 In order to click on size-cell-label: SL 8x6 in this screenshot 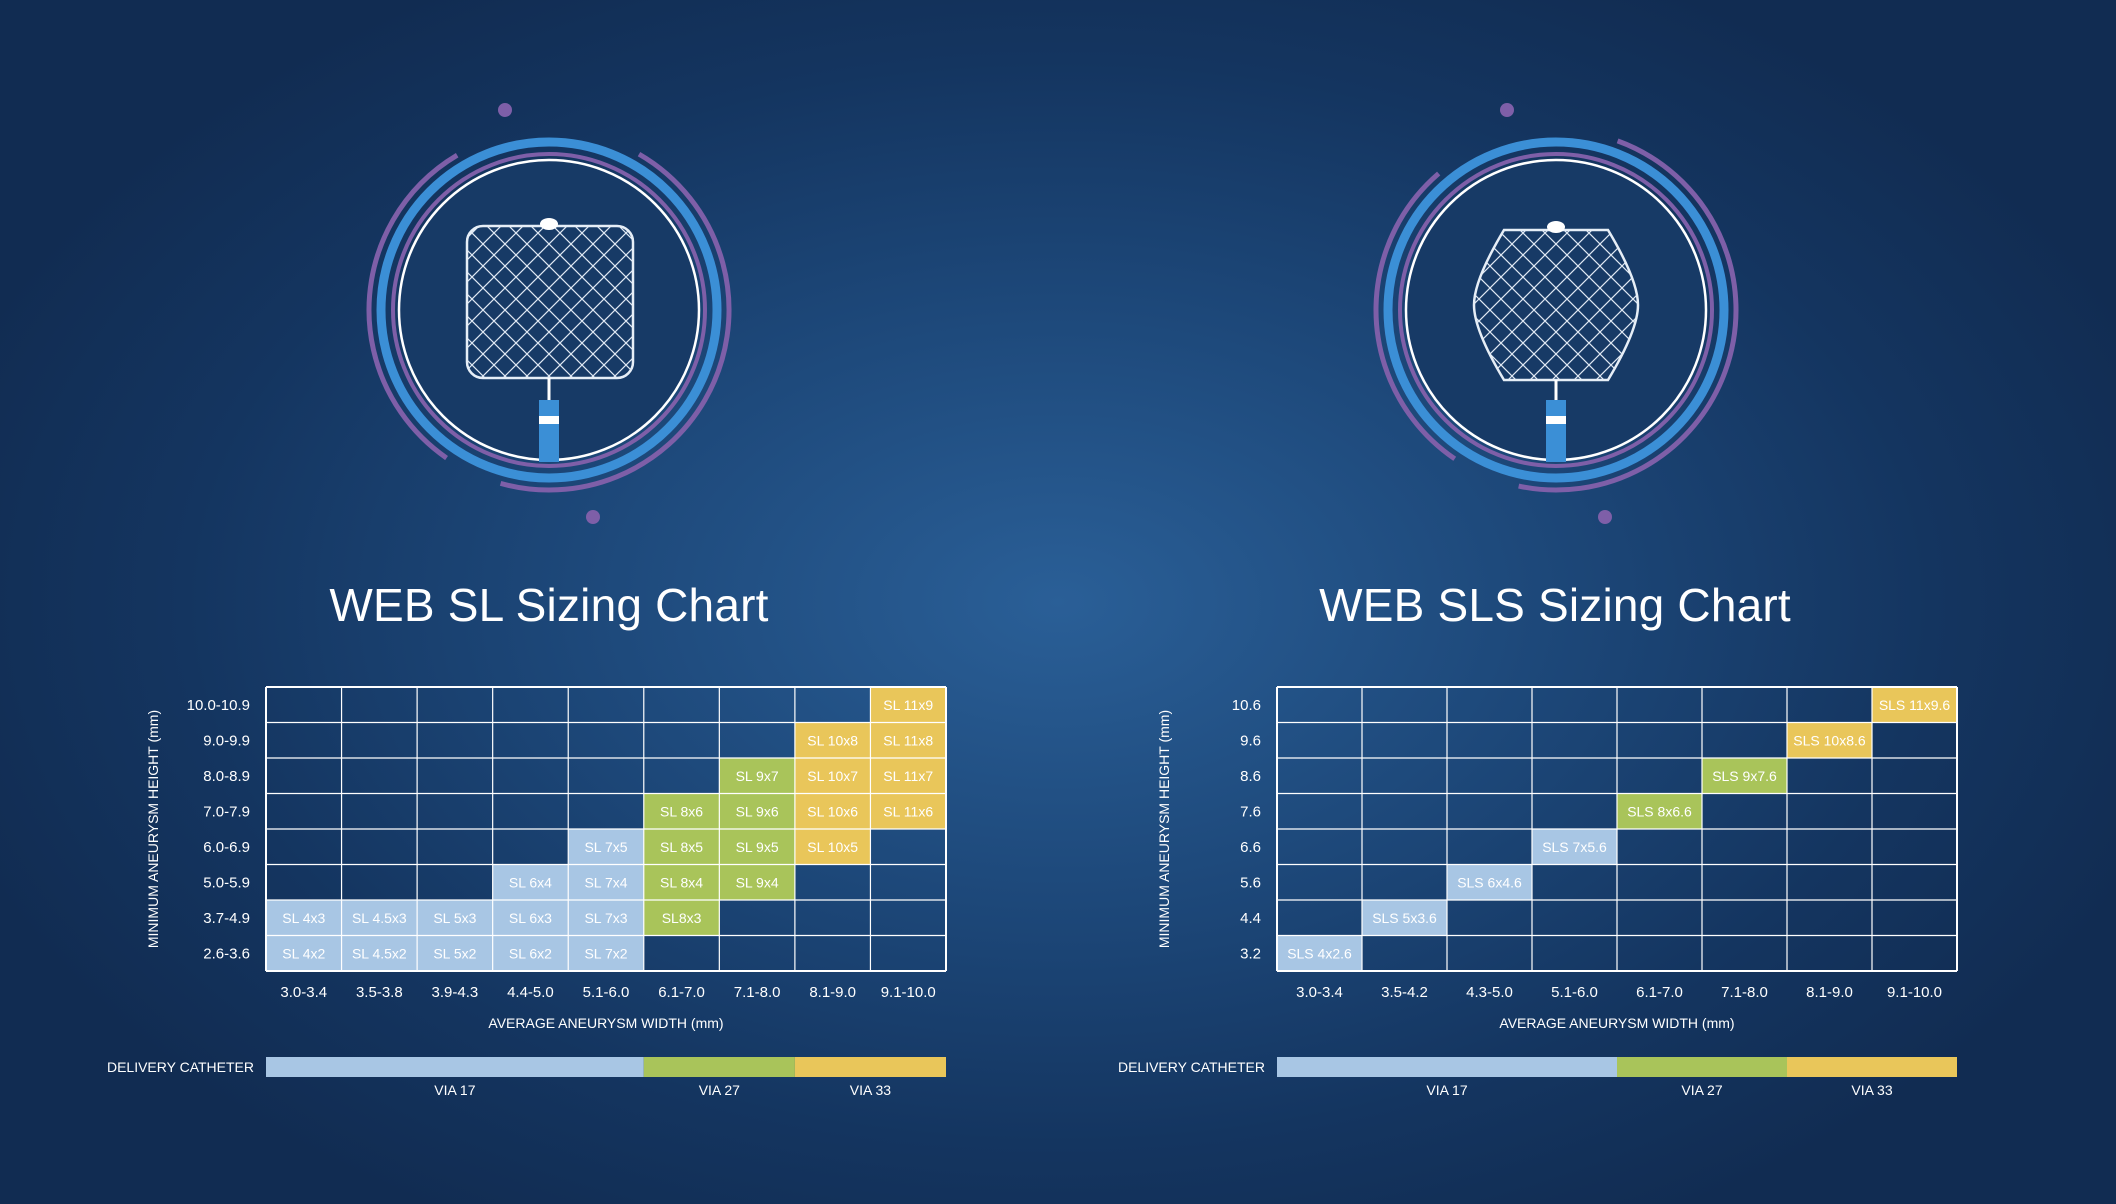, I will do `click(681, 811)`.